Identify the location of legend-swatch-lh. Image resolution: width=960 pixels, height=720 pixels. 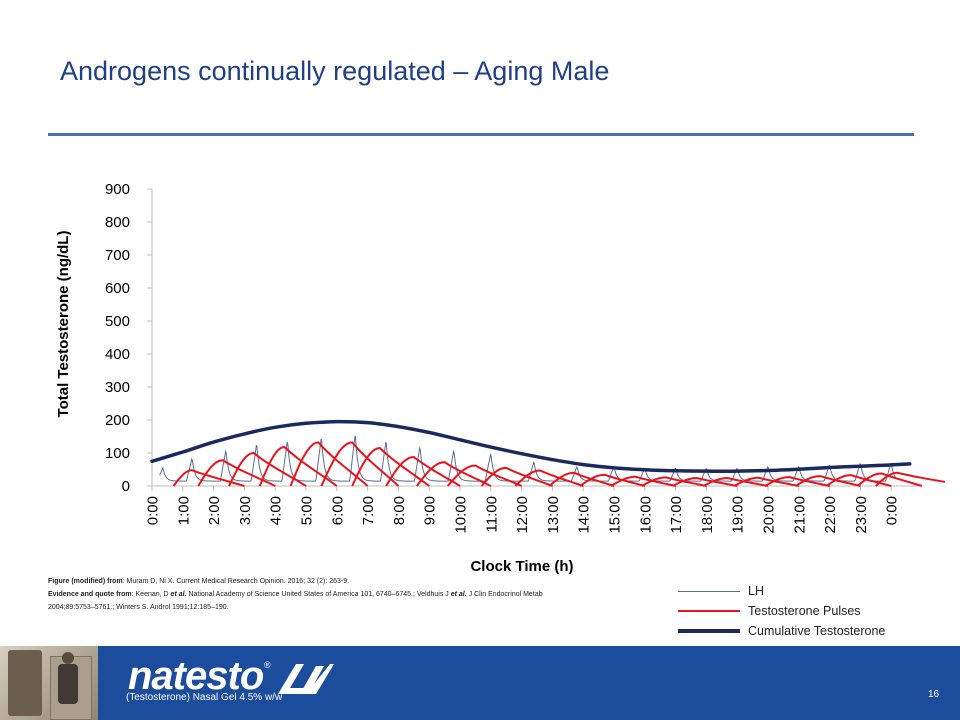
(709, 591).